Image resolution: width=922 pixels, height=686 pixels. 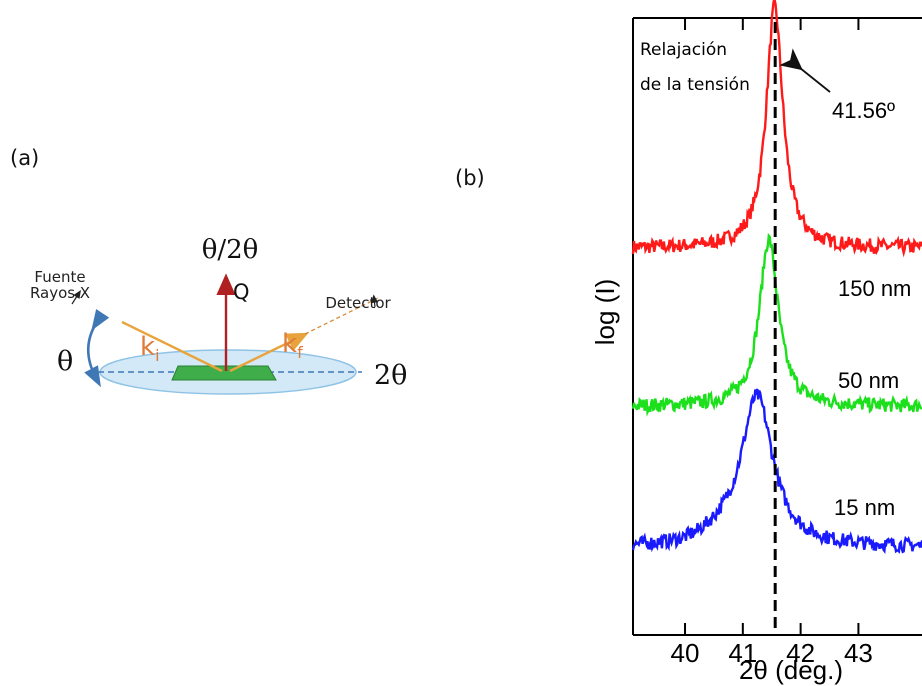 I want to click on detector-pointer-arrow, so click(x=374, y=301).